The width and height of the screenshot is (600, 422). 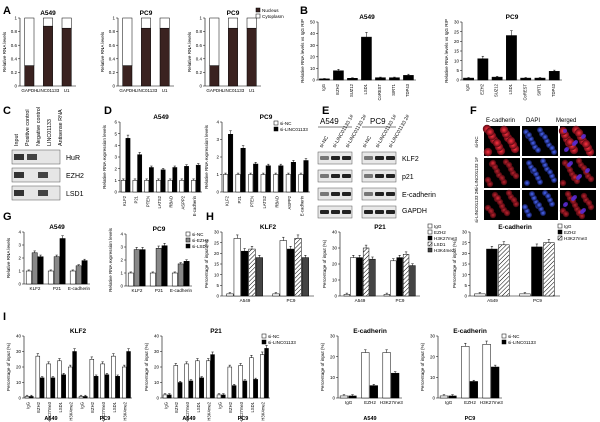 I want to click on legend-label: si-LINC01133, so click(x=522, y=342).